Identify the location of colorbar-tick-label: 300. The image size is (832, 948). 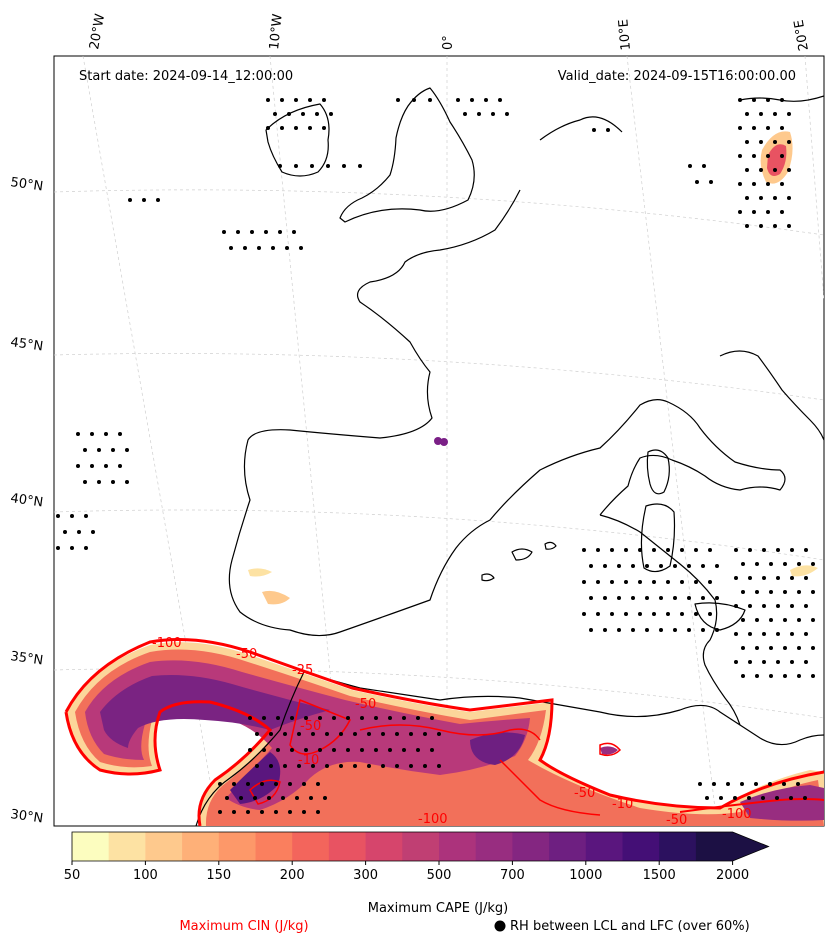
(365, 875).